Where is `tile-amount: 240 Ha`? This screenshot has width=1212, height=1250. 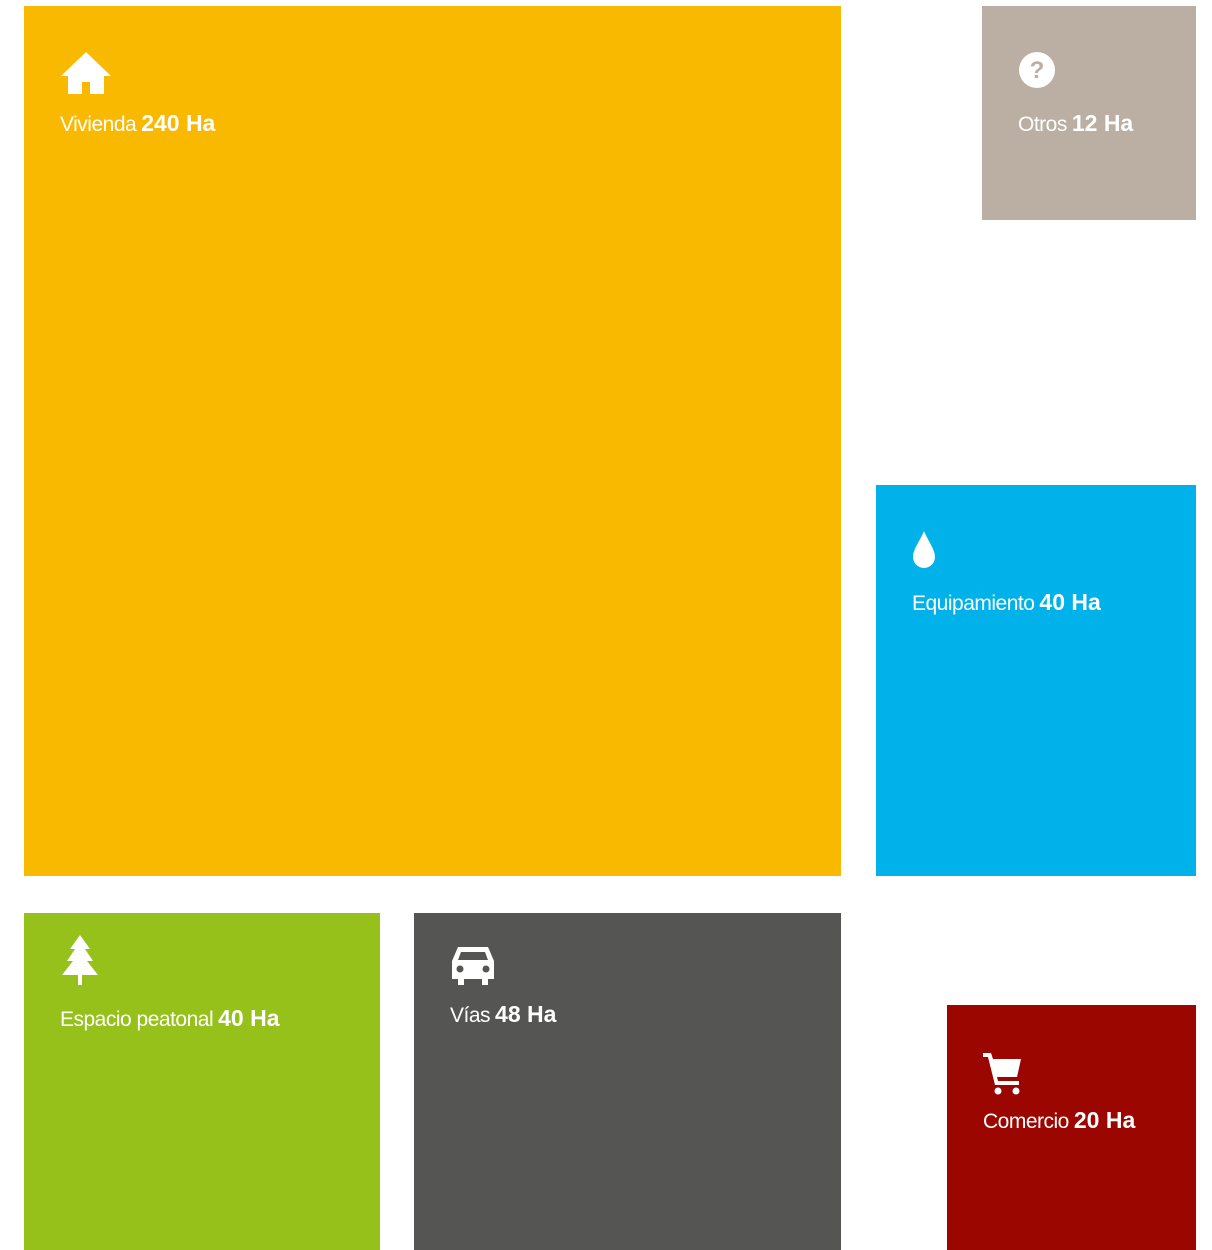 tile-amount: 240 Ha is located at coordinates (178, 123).